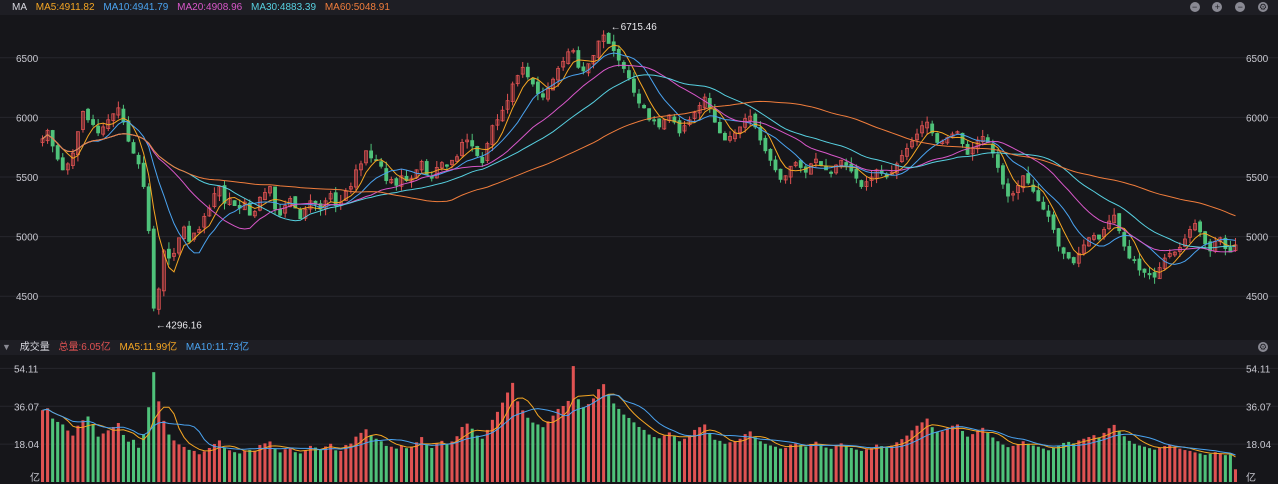  What do you see at coordinates (1217, 7) in the screenshot?
I see `plus-icon: +` at bounding box center [1217, 7].